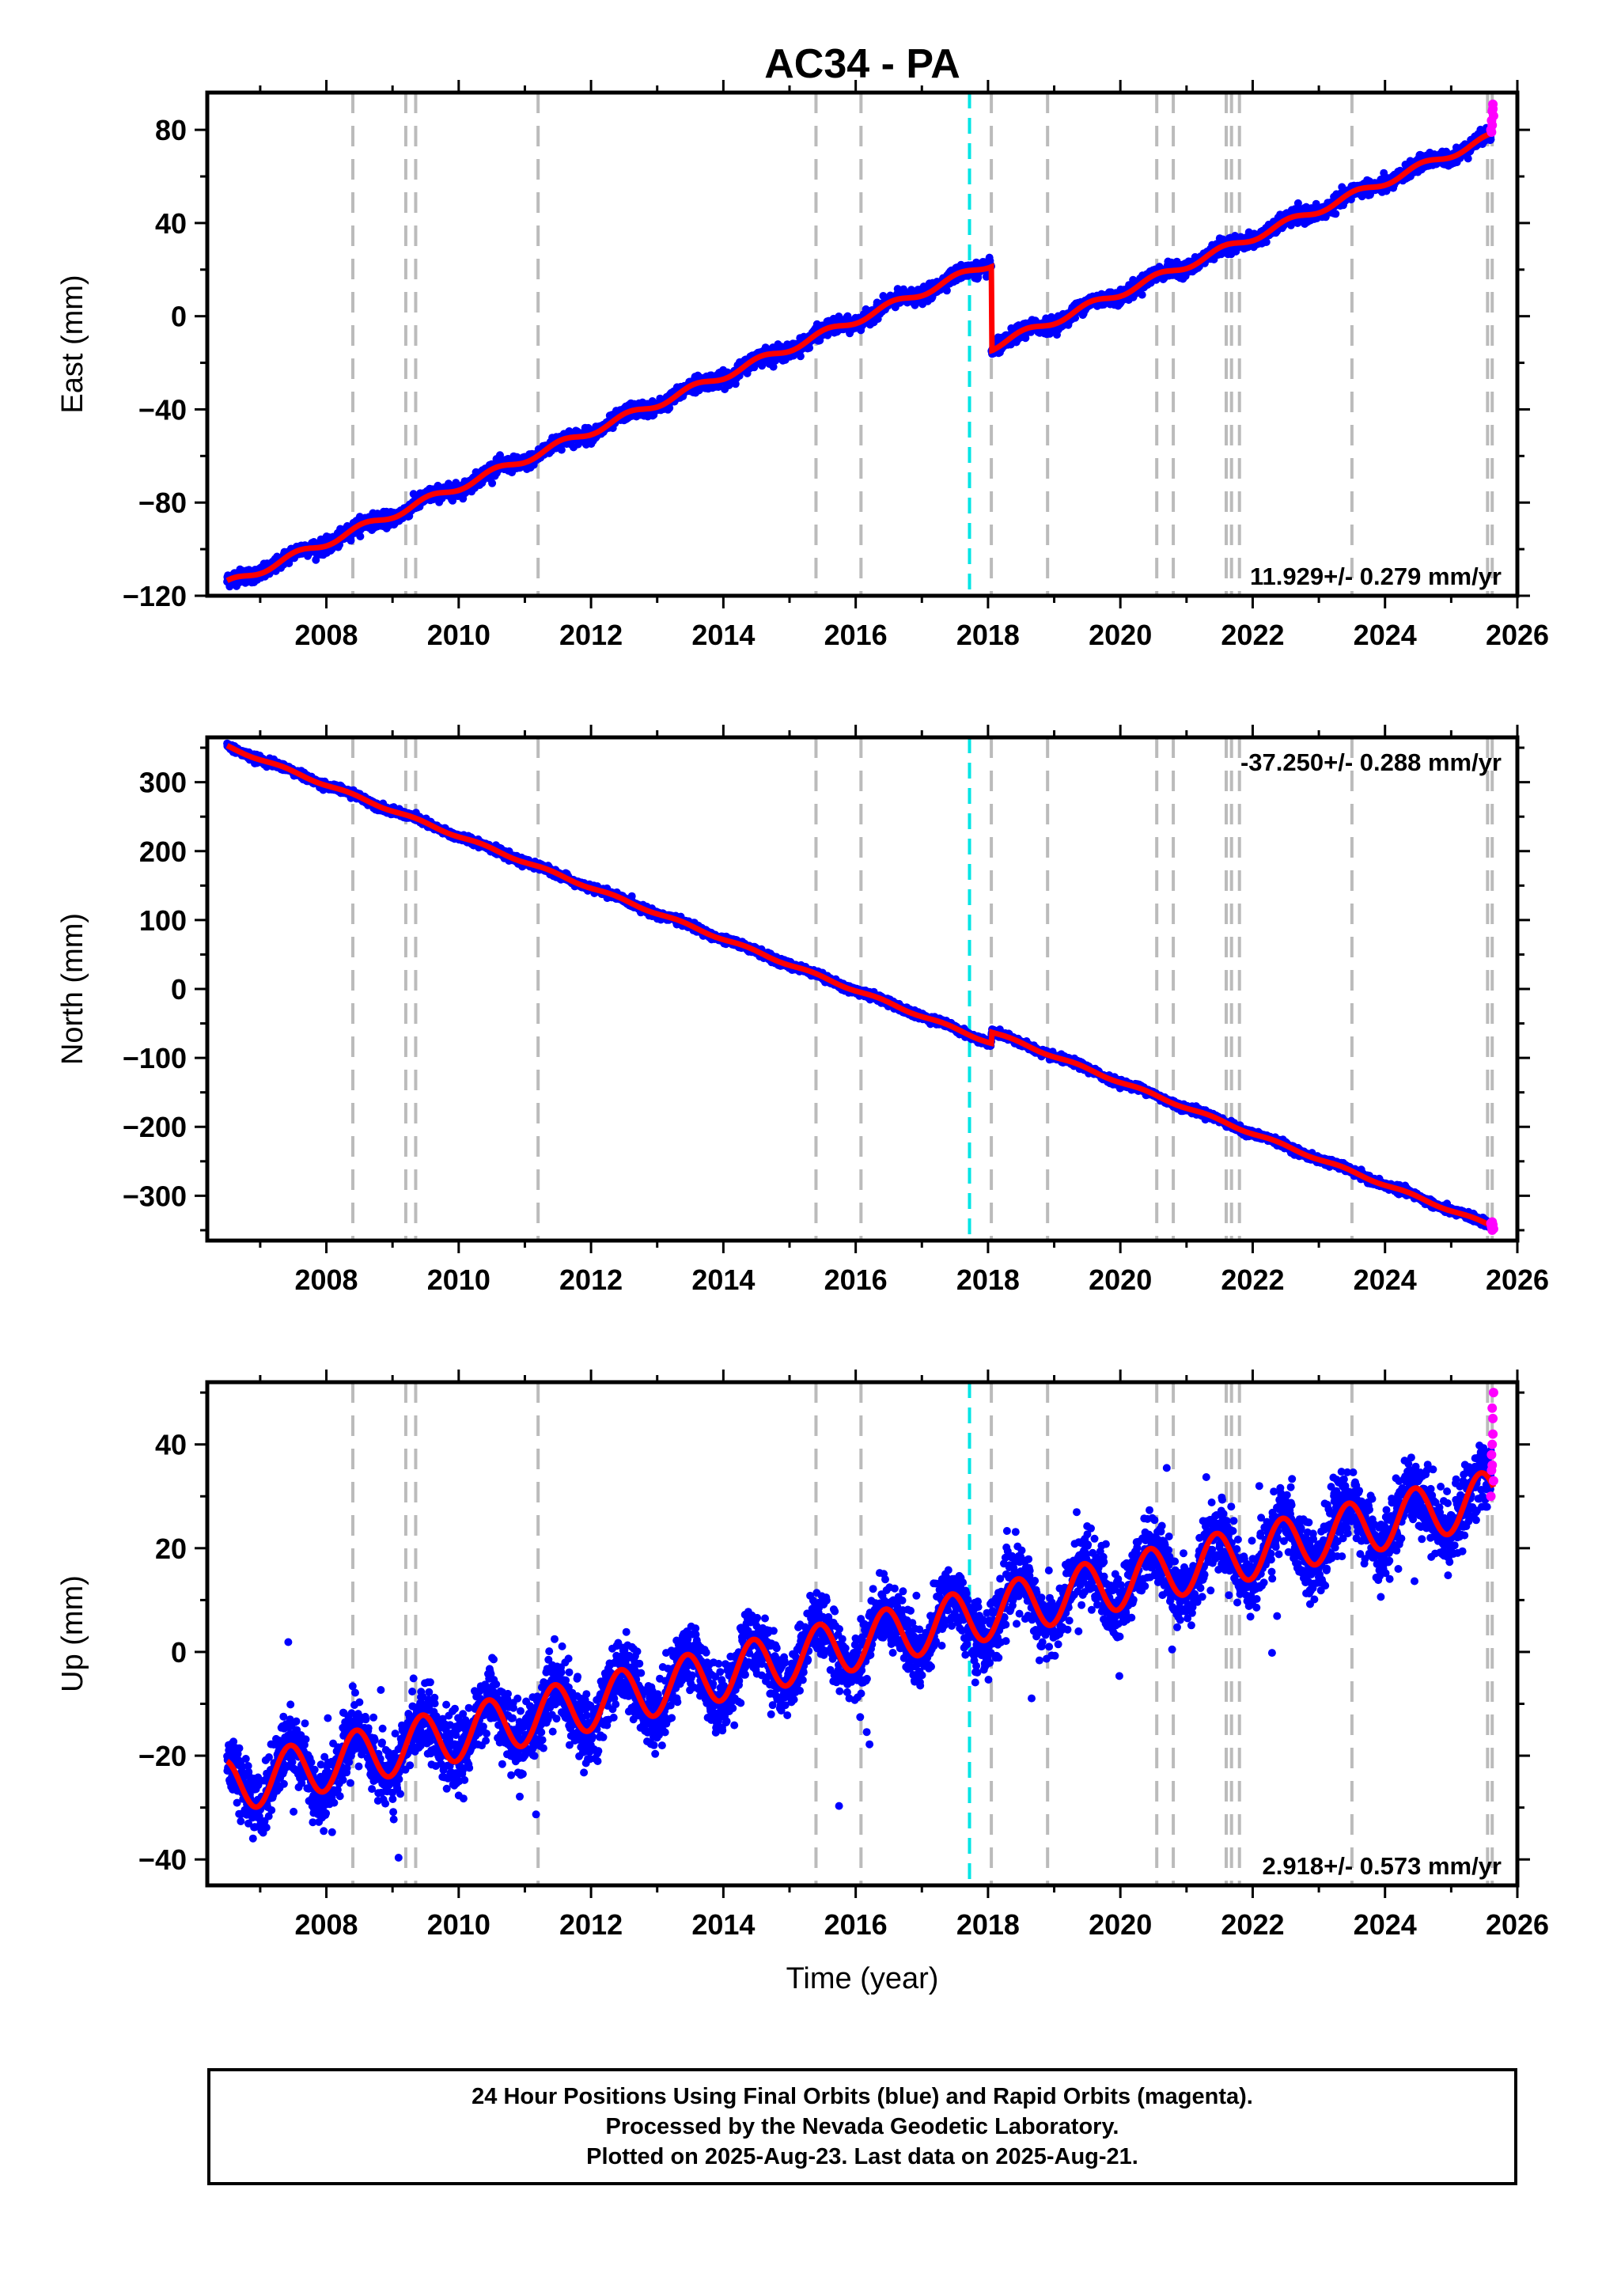  I want to click on chart-title: AC34 - PA, so click(862, 64).